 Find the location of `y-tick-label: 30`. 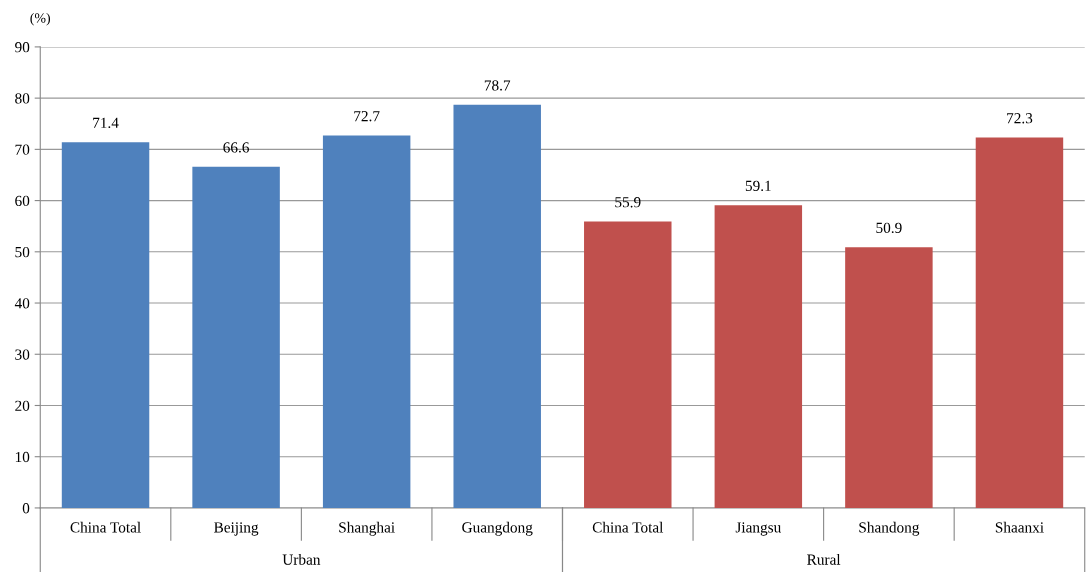

y-tick-label: 30 is located at coordinates (22, 354).